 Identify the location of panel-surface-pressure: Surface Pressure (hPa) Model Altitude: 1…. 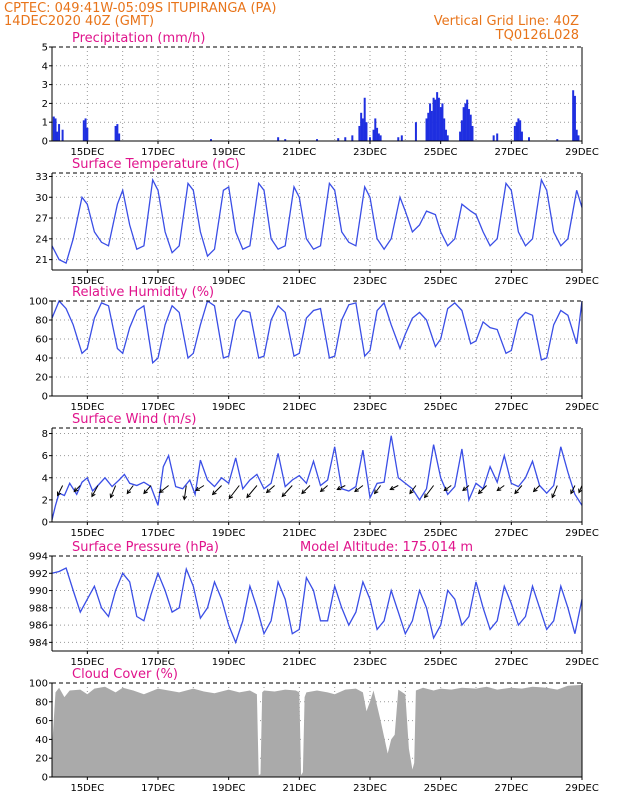
(314, 604).